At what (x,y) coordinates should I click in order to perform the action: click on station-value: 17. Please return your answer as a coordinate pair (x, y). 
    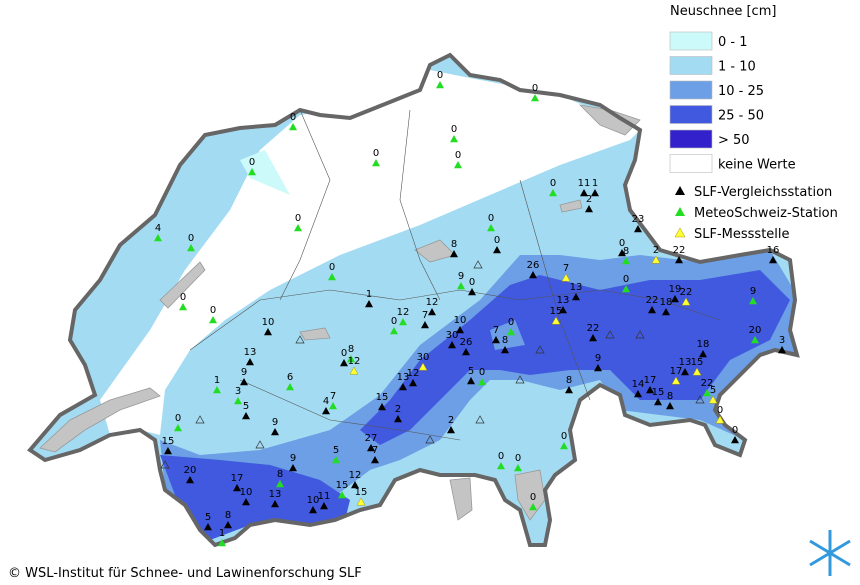
    Looking at the image, I should click on (237, 478).